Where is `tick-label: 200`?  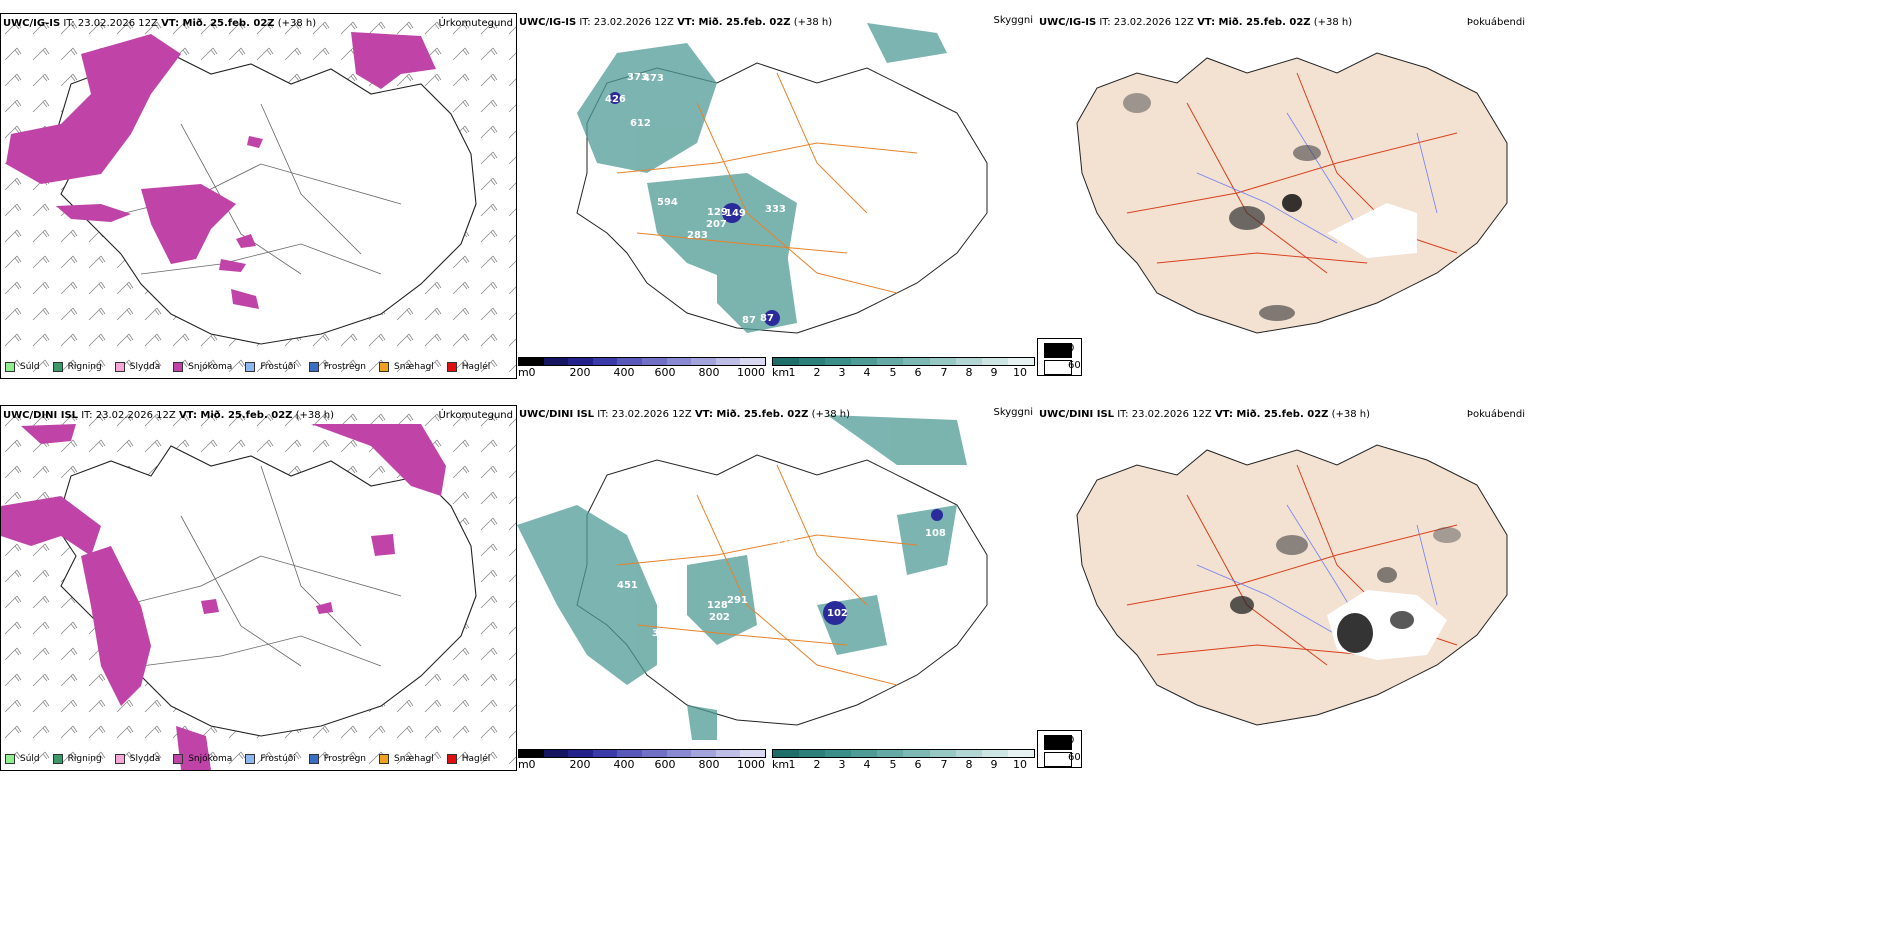
tick-label: 200 is located at coordinates (580, 372).